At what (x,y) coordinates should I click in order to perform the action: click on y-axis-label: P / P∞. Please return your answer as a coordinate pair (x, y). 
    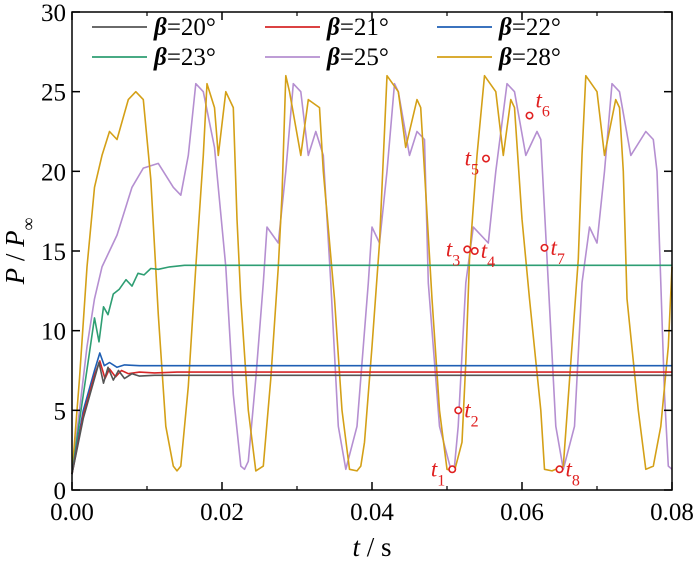
    Looking at the image, I should click on (19, 251).